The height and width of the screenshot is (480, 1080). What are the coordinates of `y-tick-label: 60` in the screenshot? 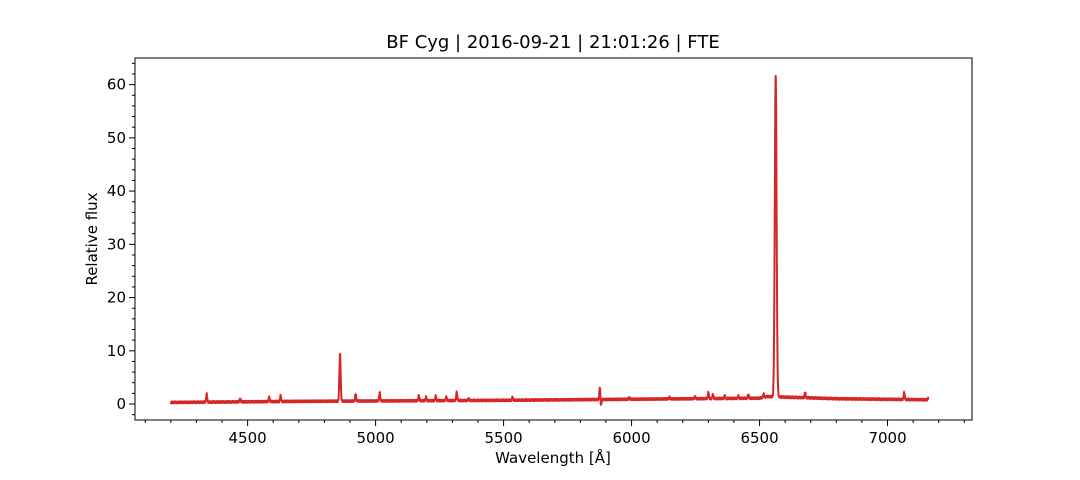 It's located at (116, 85).